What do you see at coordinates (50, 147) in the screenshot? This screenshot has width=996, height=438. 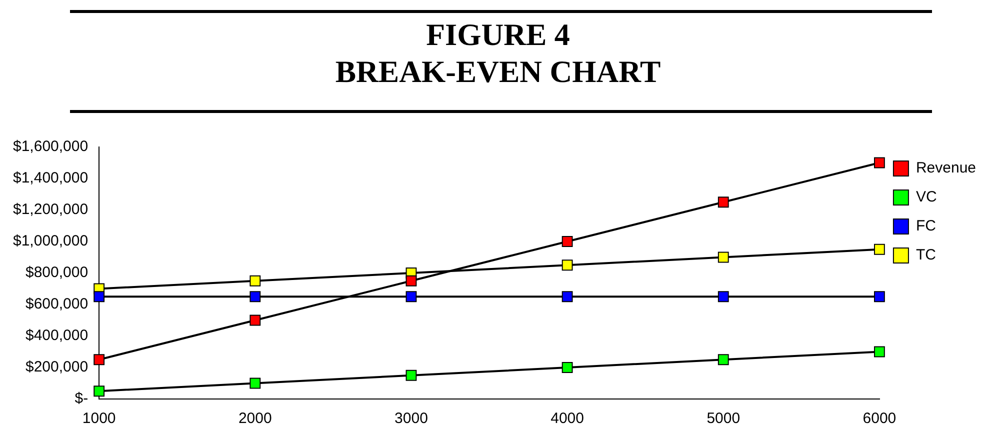 I see `y-tick-label: $1,600,000` at bounding box center [50, 147].